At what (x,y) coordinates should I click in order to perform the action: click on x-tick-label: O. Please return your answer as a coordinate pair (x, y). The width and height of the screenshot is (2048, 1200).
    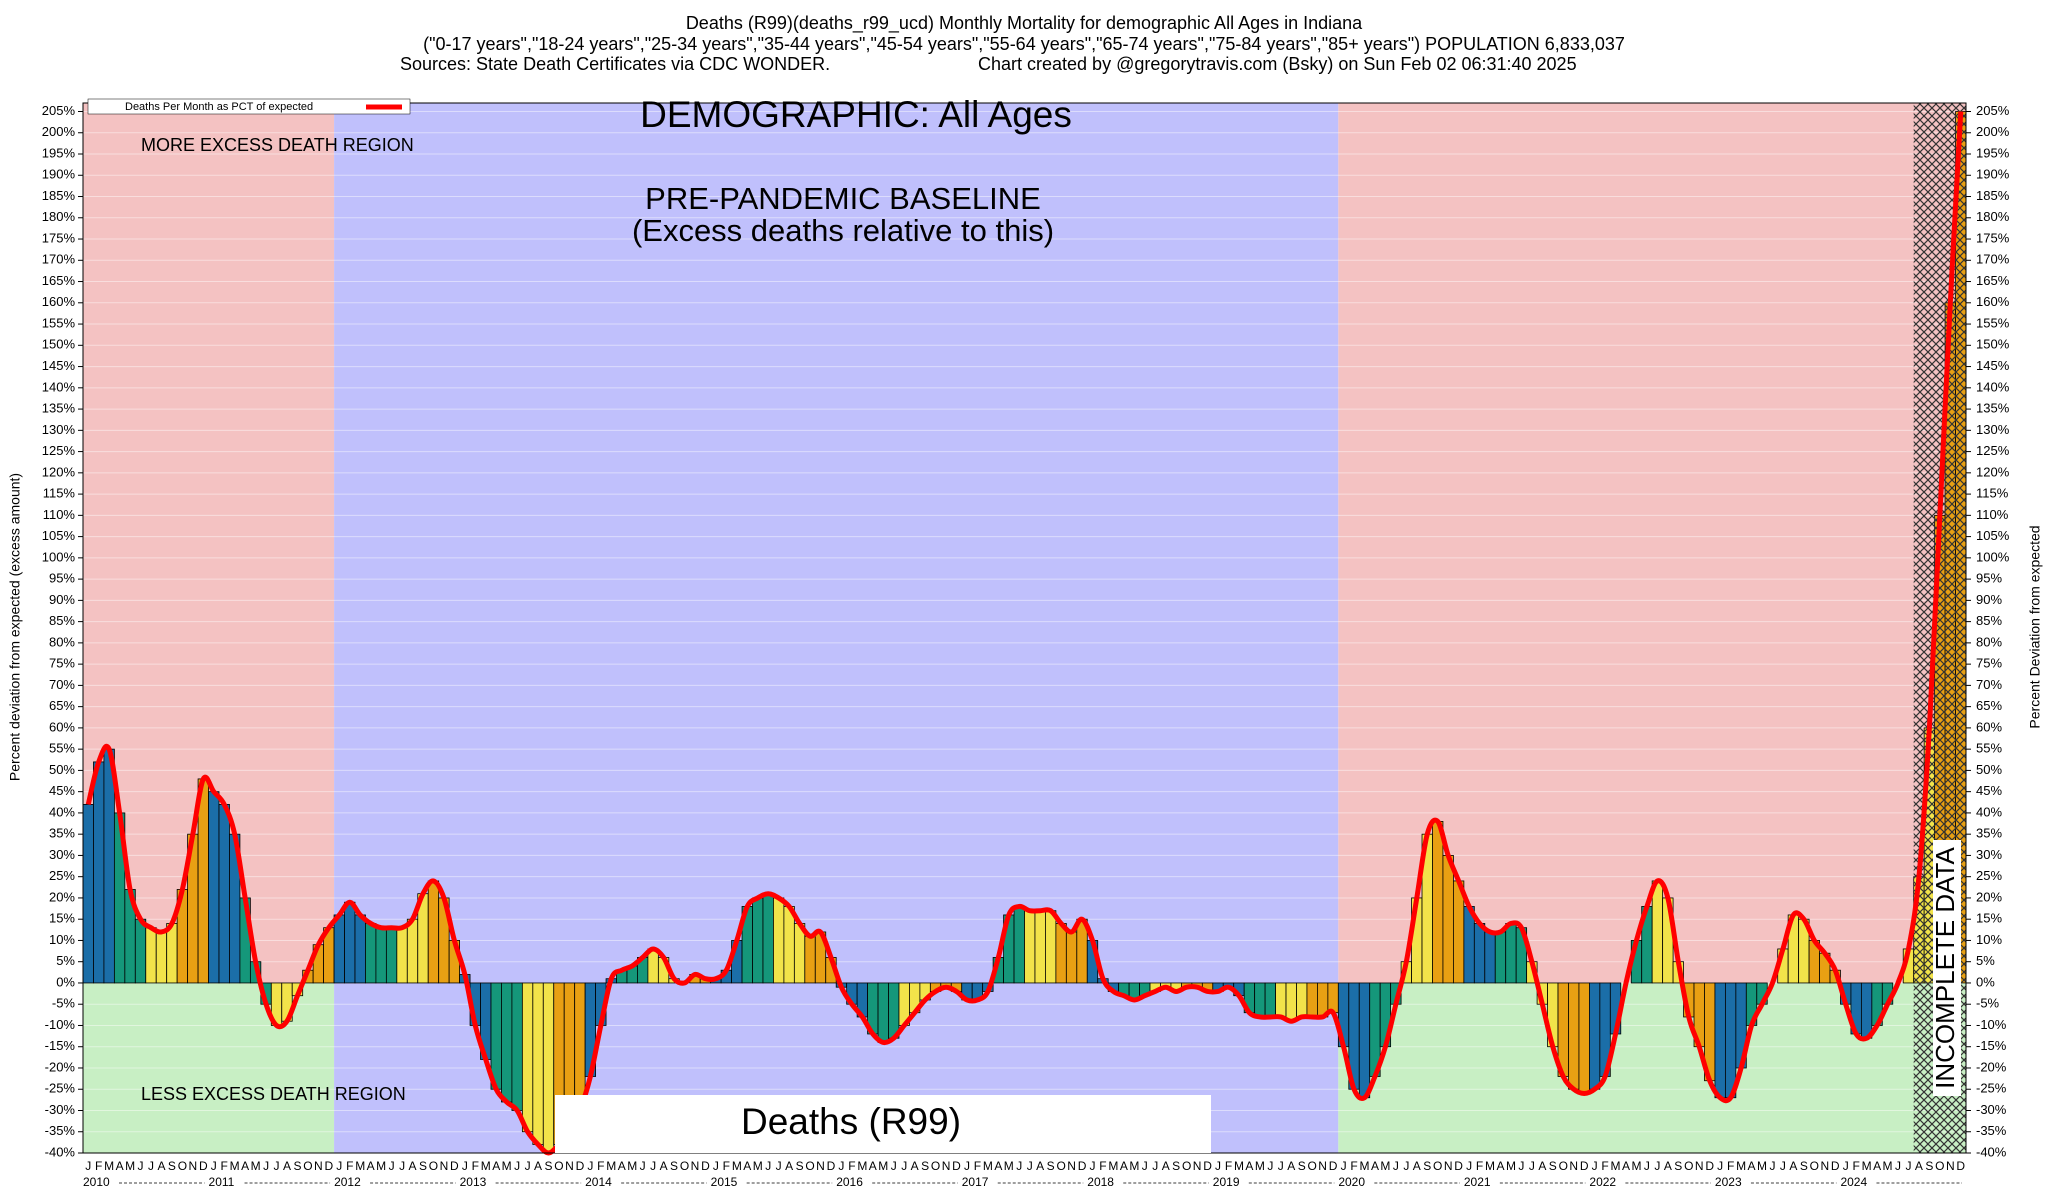
    Looking at the image, I should click on (935, 1166).